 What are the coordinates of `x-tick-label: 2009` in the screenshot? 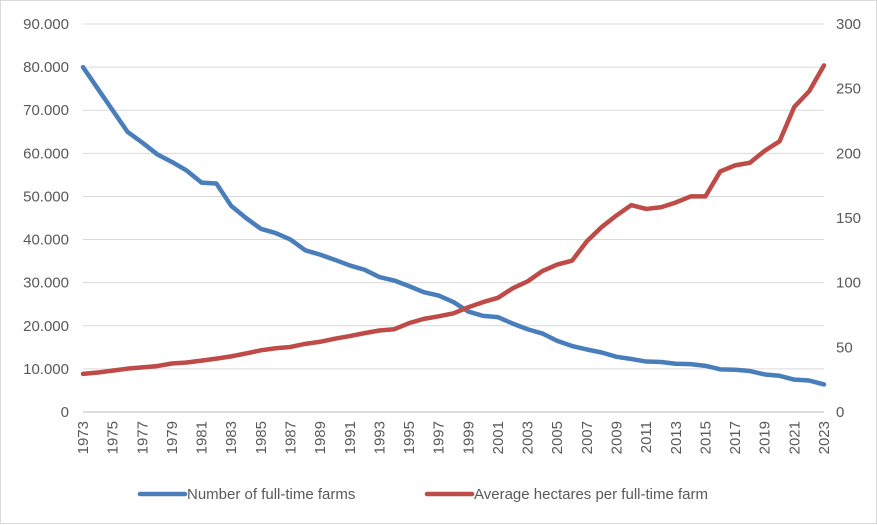 It's located at (617, 437).